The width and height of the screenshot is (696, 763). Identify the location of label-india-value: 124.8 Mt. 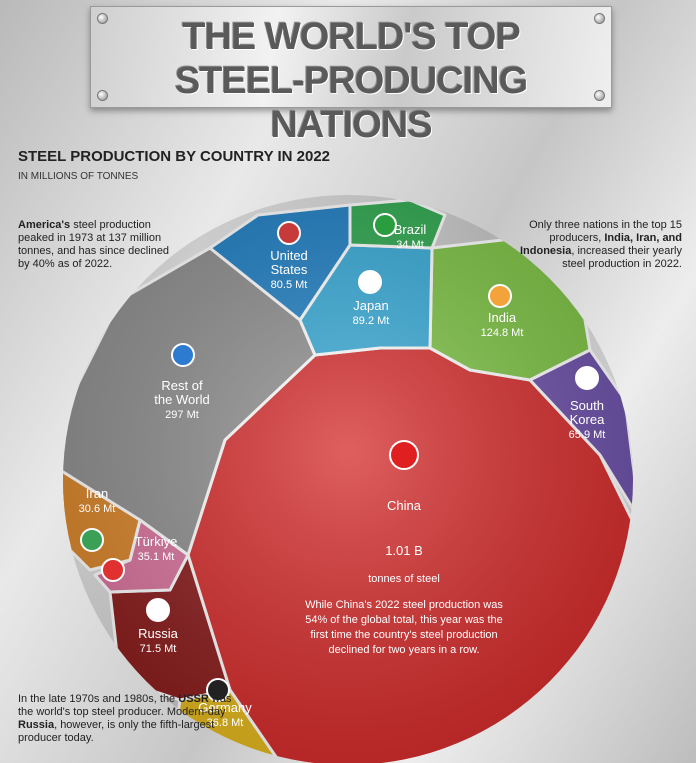
(502, 333).